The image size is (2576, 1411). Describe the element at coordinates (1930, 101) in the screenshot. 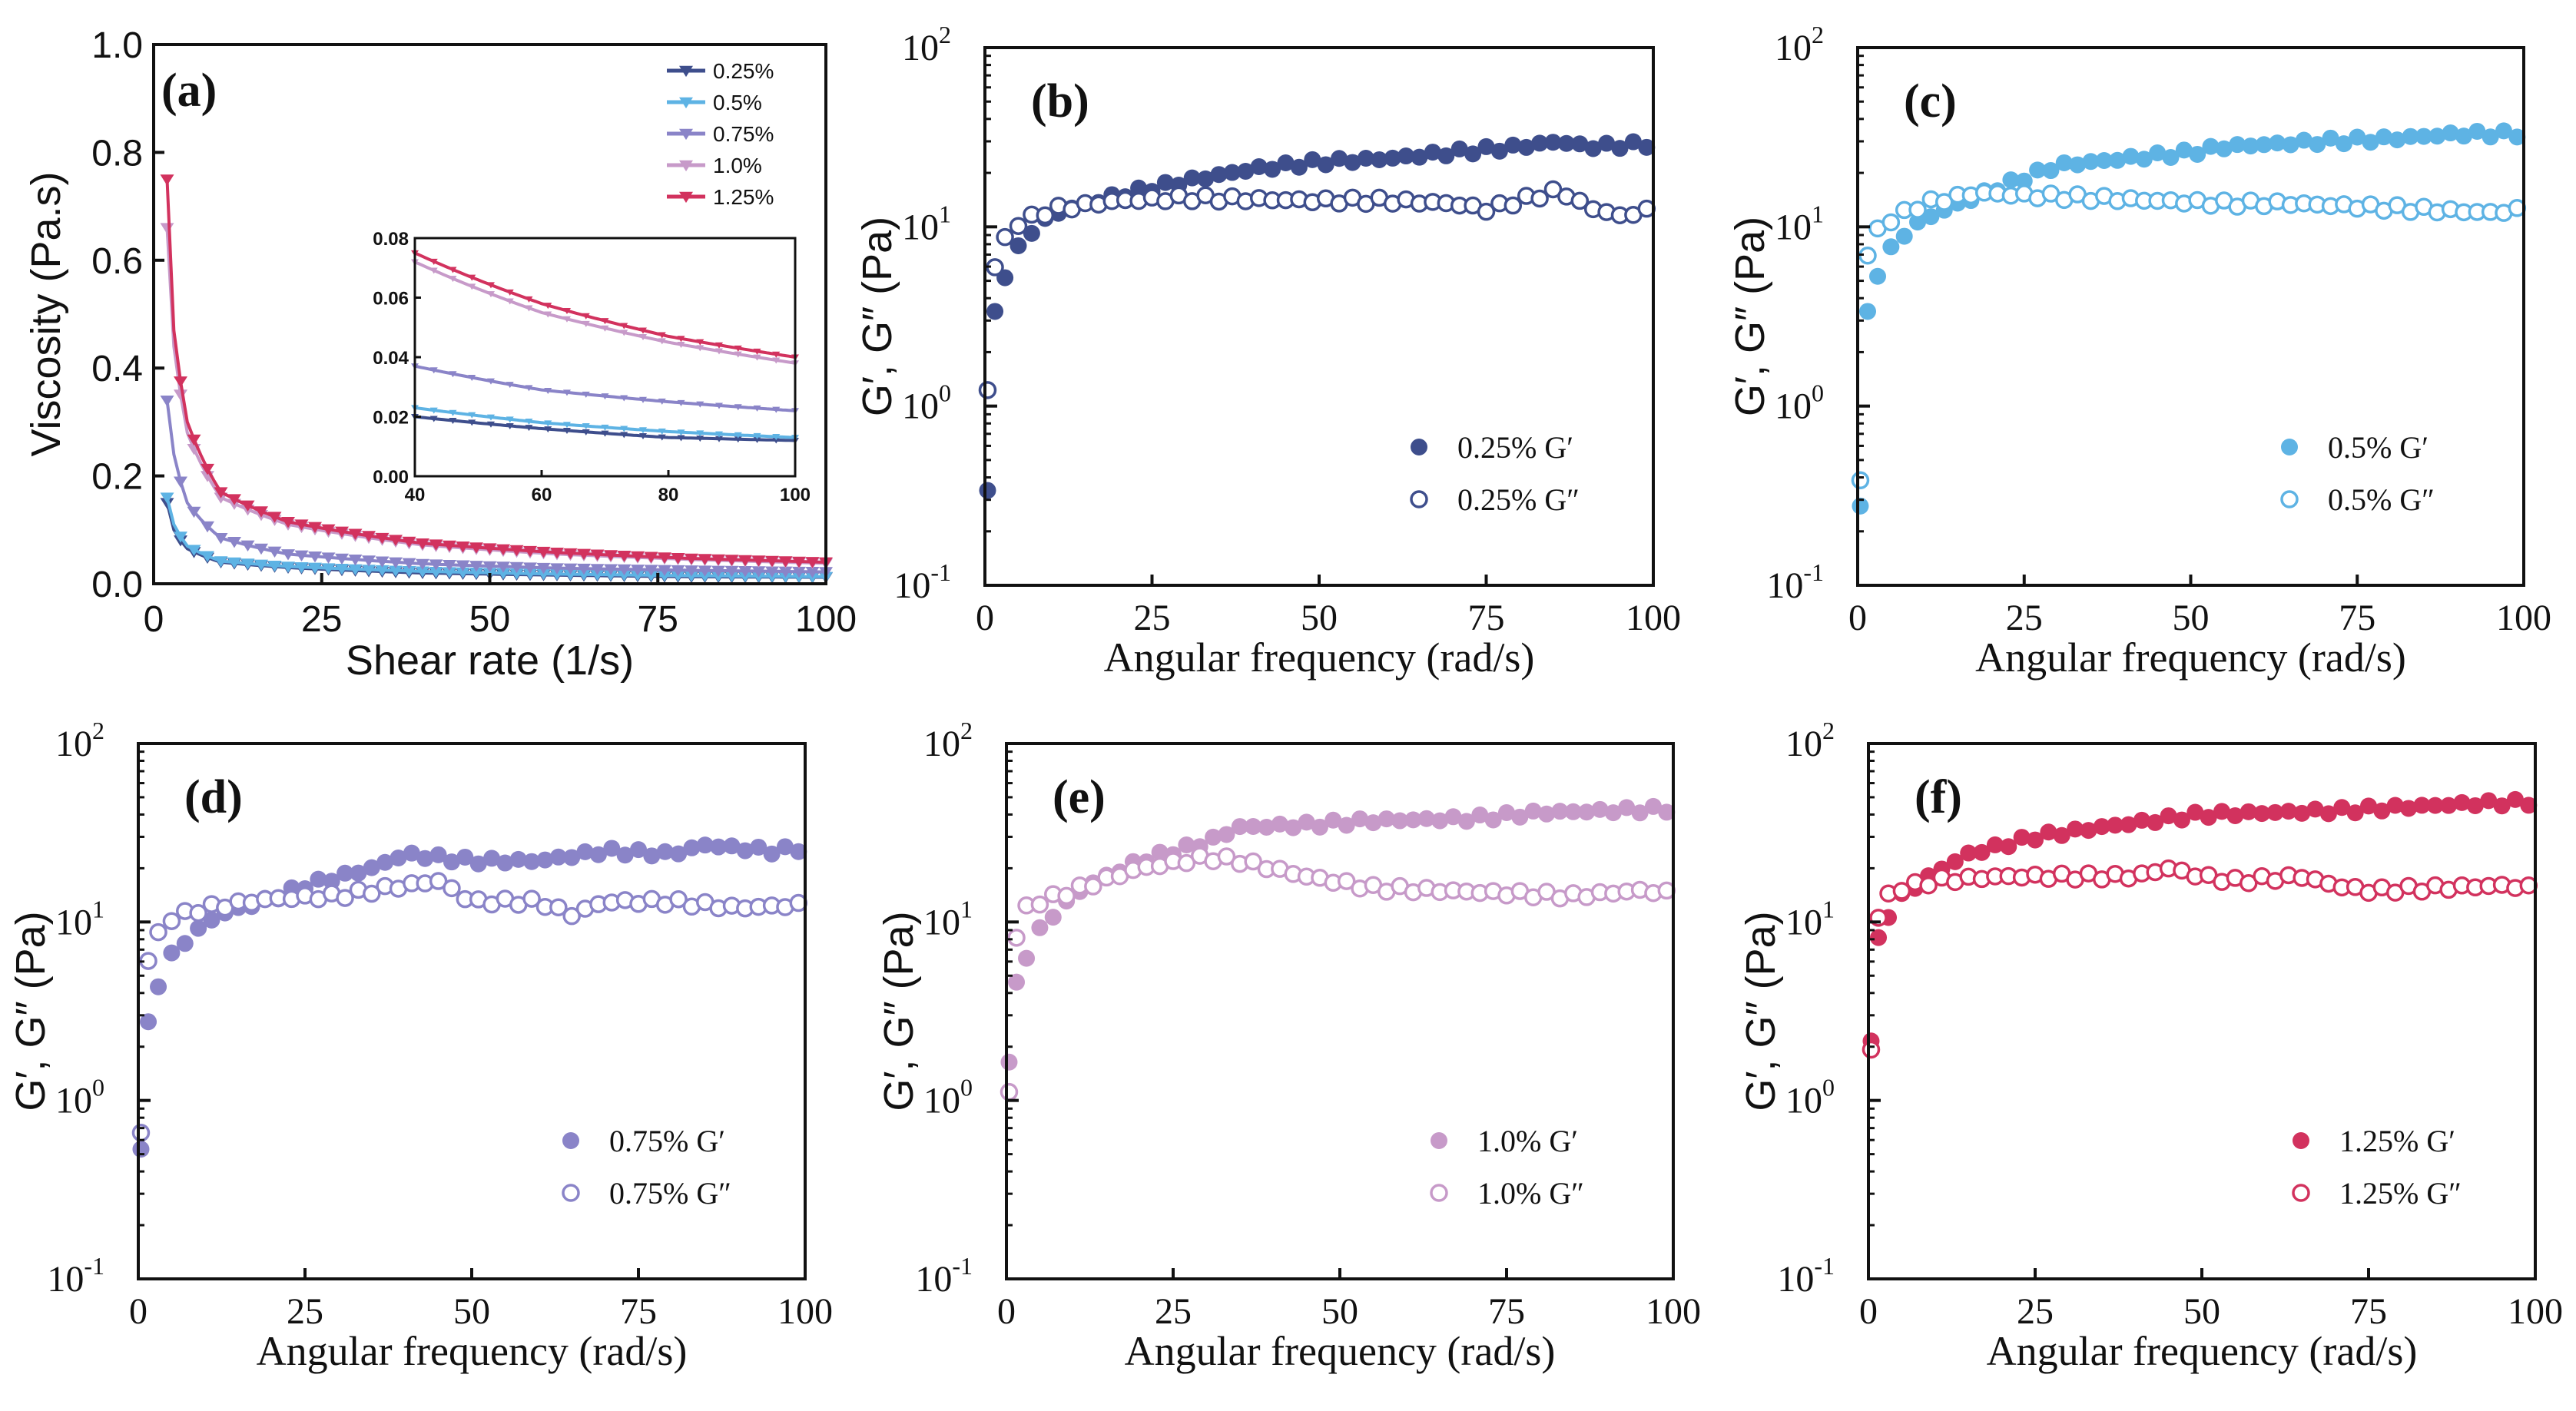

I see `panel-label: (c)` at that location.